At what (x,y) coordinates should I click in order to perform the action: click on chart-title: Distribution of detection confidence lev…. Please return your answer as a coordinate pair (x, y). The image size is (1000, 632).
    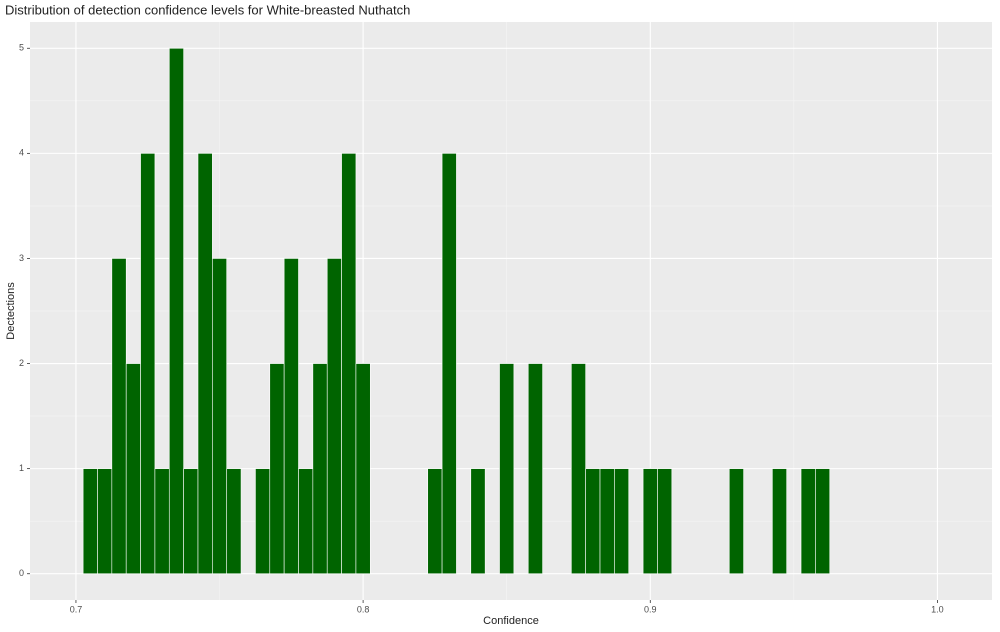
    Looking at the image, I should click on (207, 9).